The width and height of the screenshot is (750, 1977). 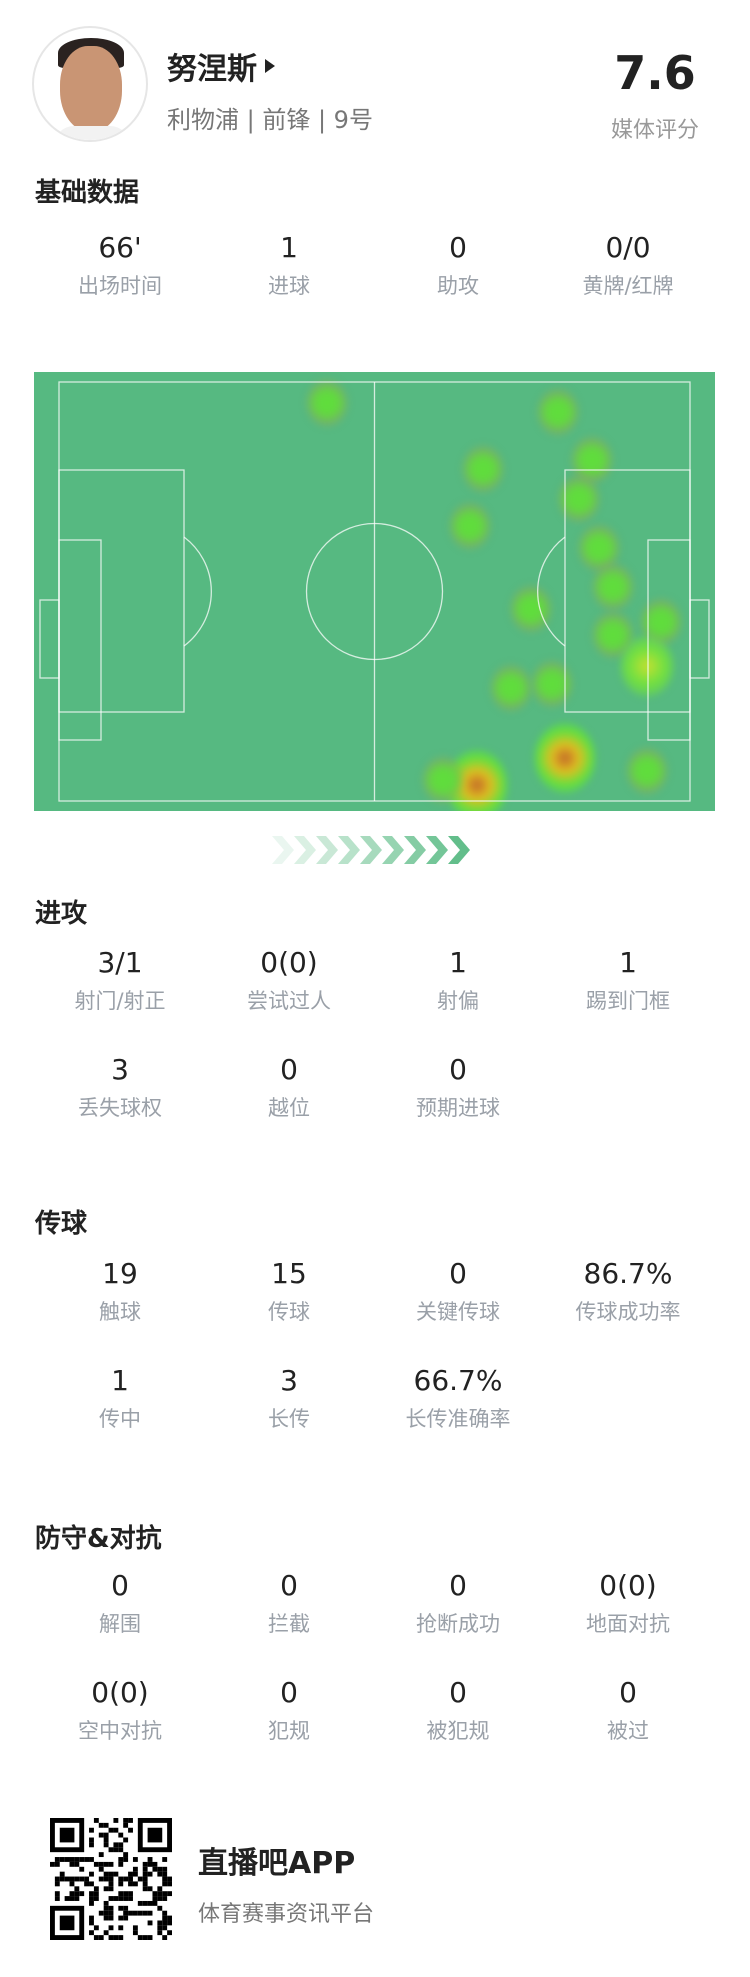 What do you see at coordinates (61, 1224) in the screenshot?
I see `section-title-passing: 传球` at bounding box center [61, 1224].